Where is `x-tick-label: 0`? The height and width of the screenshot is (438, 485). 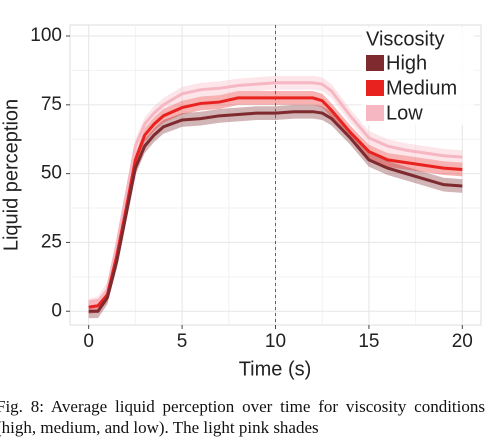
x-tick-label: 0 is located at coordinates (88, 341).